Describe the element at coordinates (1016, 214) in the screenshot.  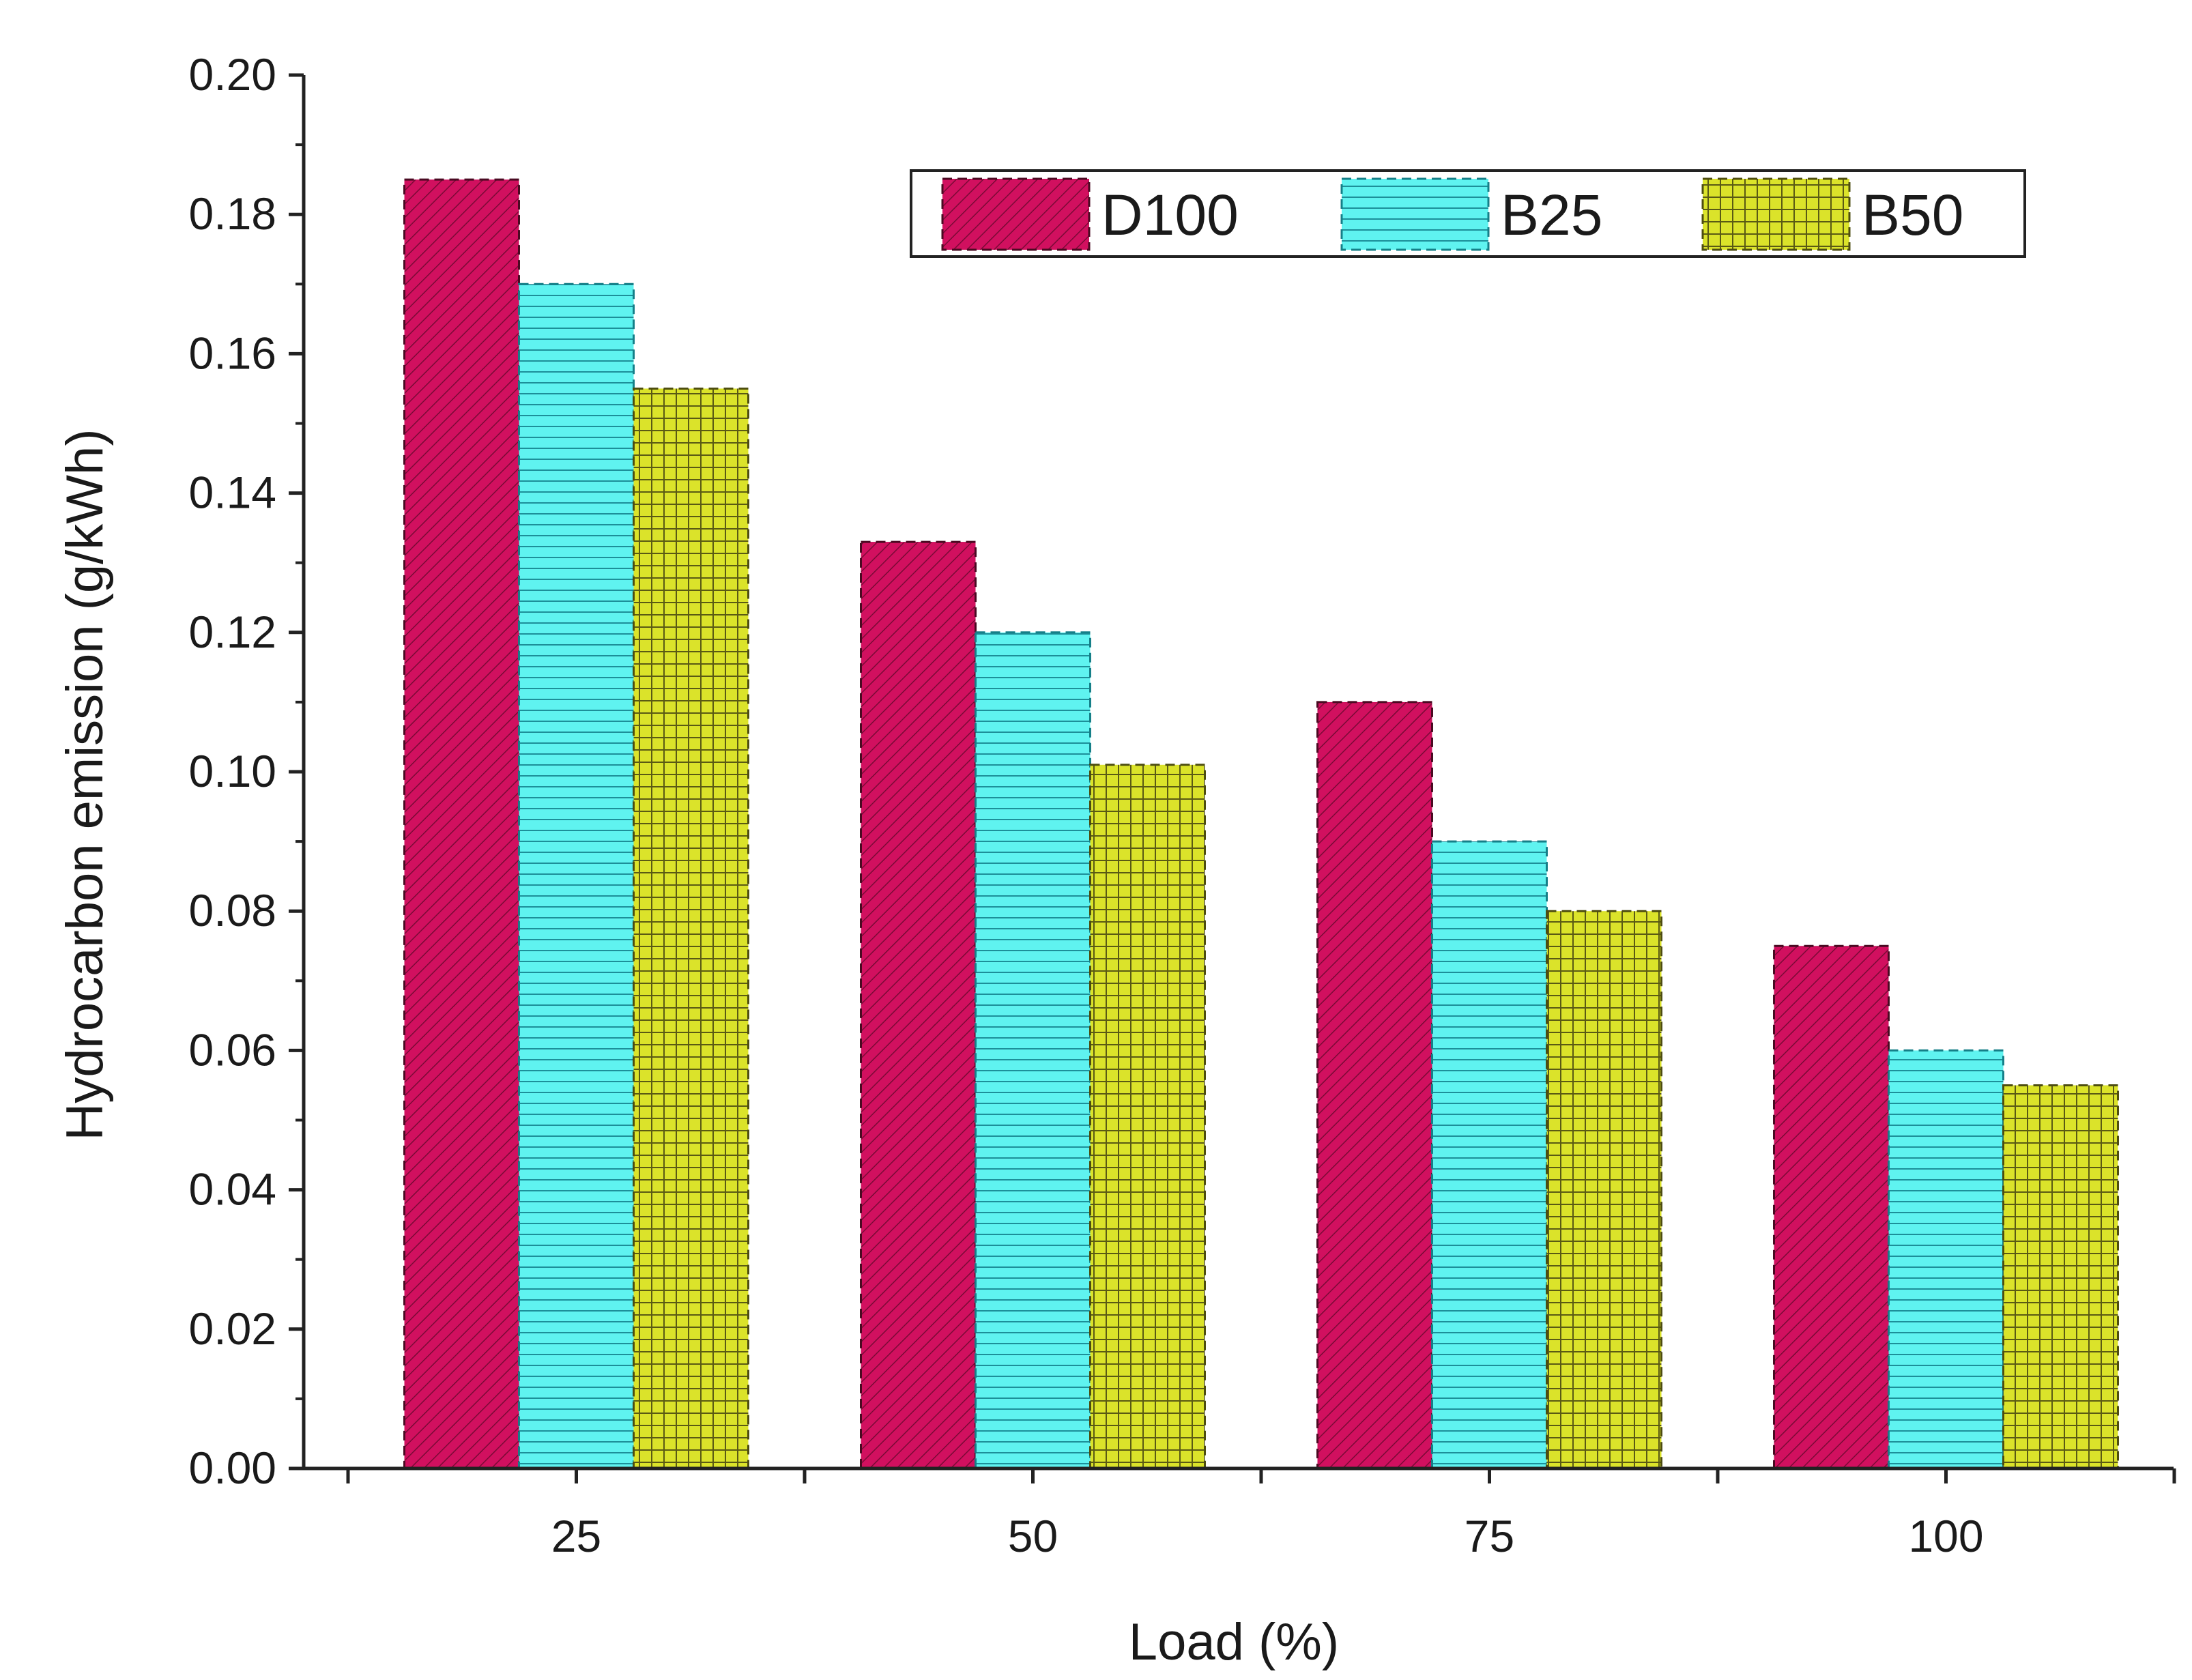
I see `legend-swatch-d100` at that location.